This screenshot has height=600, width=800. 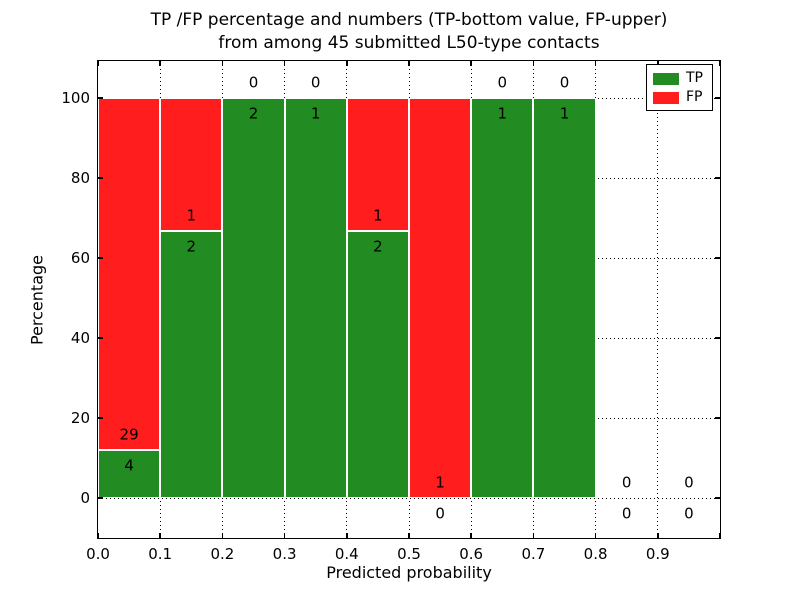 What do you see at coordinates (666, 97) in the screenshot?
I see `legend-swatch-fp-icon` at bounding box center [666, 97].